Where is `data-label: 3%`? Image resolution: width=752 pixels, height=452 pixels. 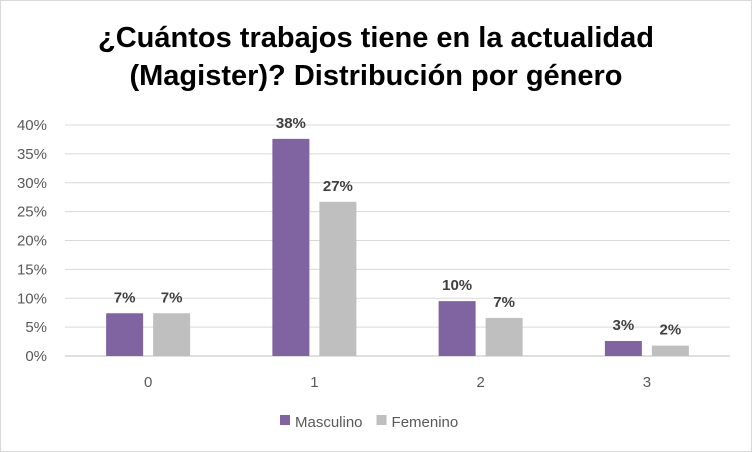
data-label: 3% is located at coordinates (624, 325).